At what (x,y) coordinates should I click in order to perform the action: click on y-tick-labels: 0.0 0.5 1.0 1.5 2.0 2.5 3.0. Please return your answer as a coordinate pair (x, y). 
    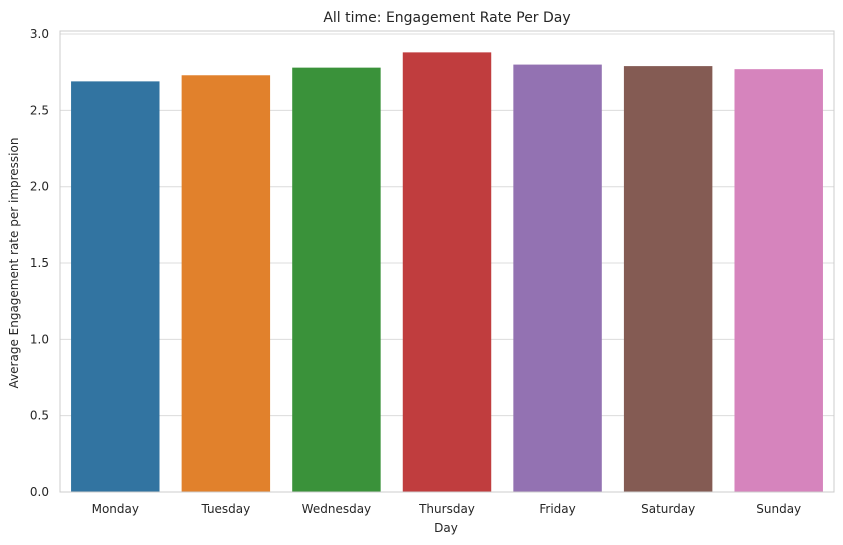
    Looking at the image, I should click on (39, 263).